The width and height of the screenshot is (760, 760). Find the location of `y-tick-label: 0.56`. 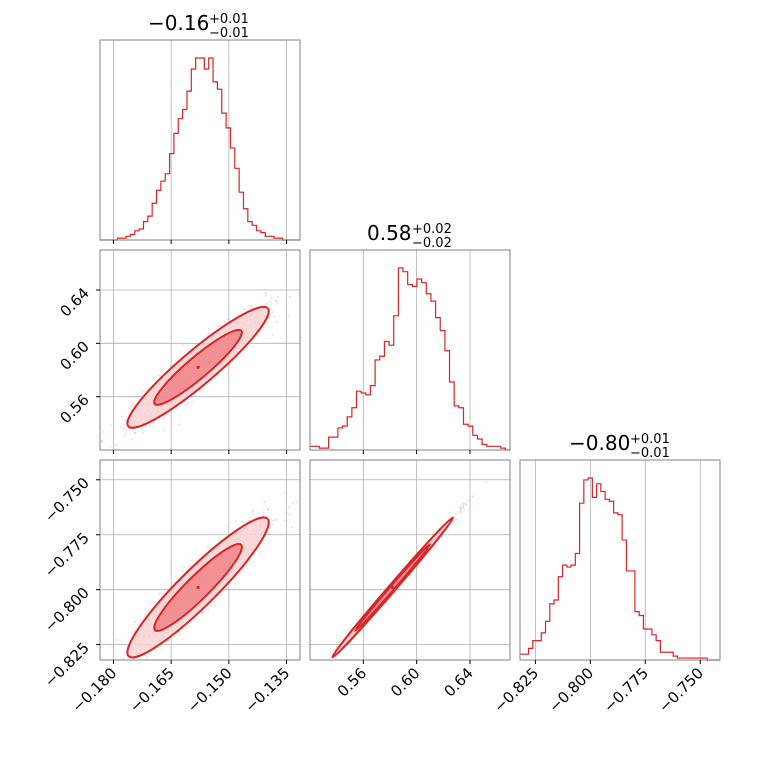

y-tick-label: 0.56 is located at coordinates (74, 409).